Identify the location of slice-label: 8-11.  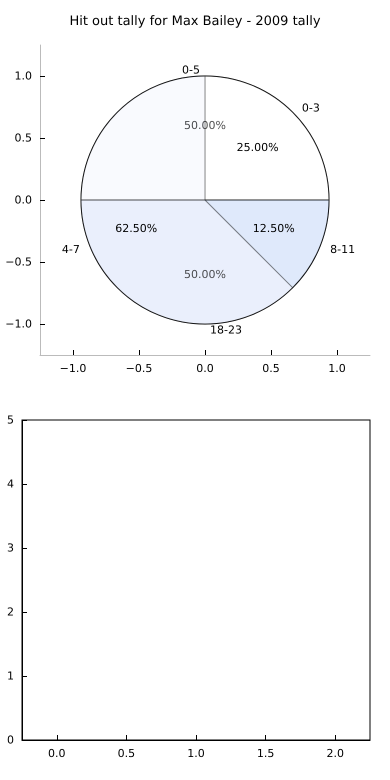
(343, 249).